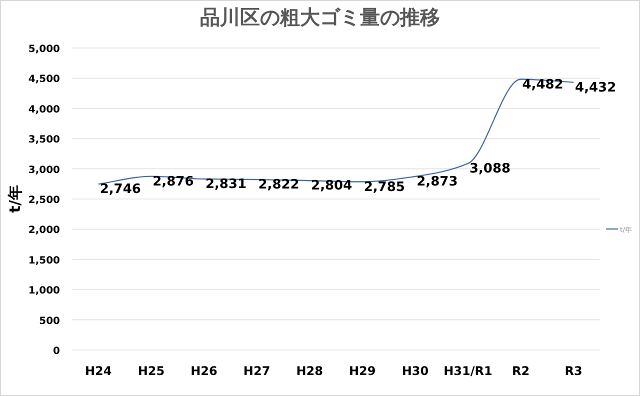  Describe the element at coordinates (320, 17) in the screenshot. I see `chart-title: 品川区の粗大ゴミ量の推移` at that location.